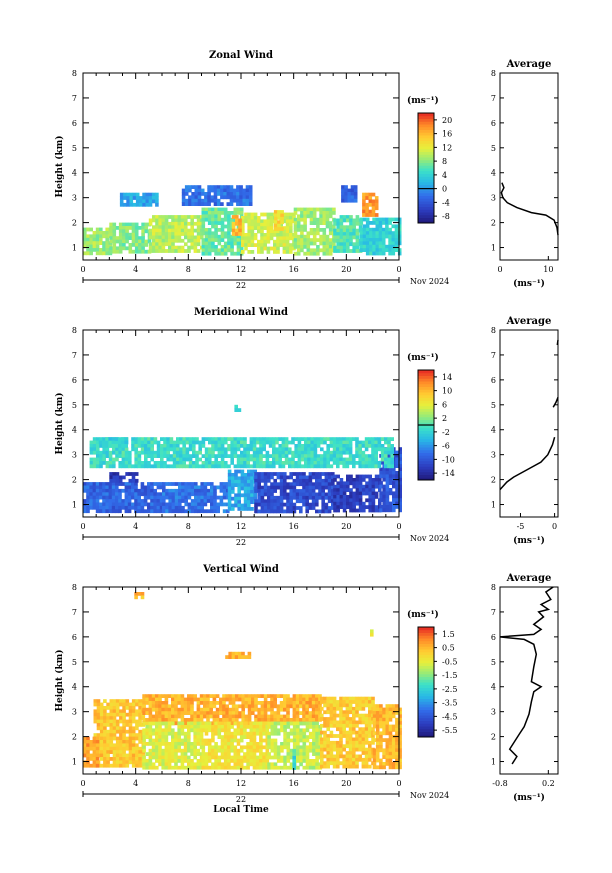 This screenshot has width=612, height=873. I want to click on heatmap-cells, so click(242, 459).